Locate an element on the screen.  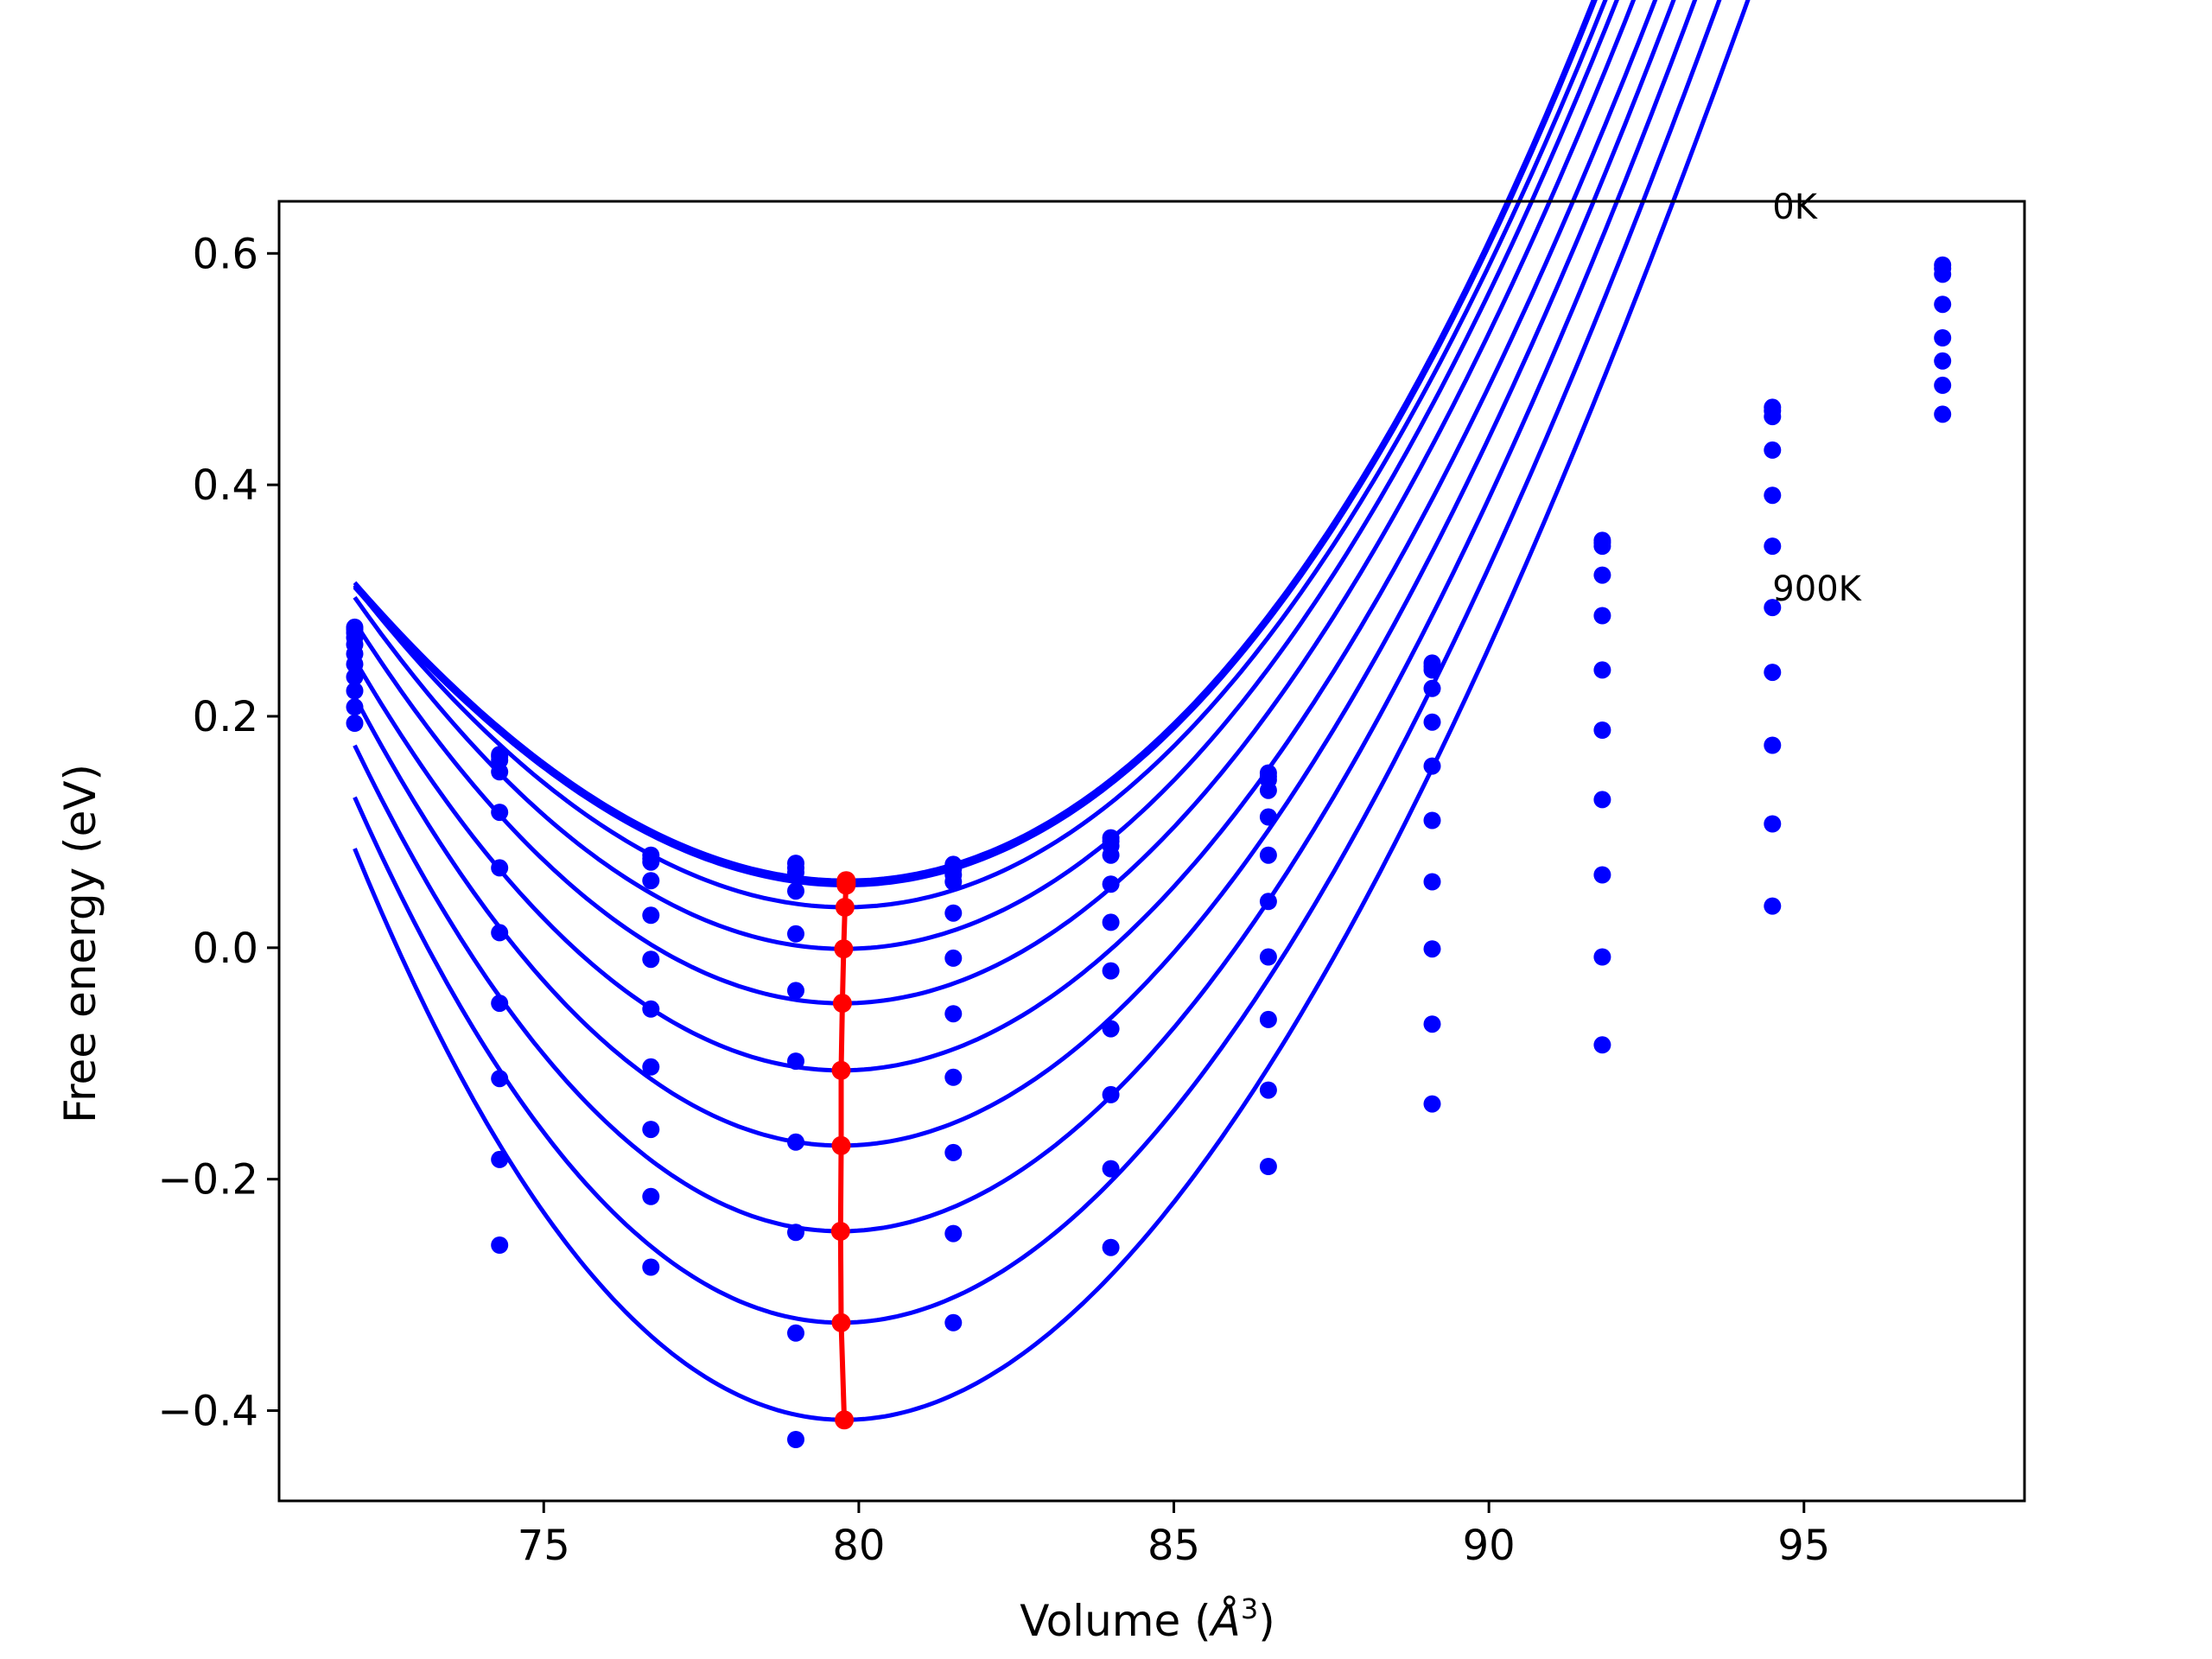
x-tick-label-3: 90 is located at coordinates (1489, 1546).